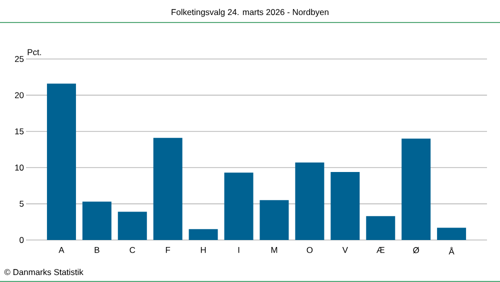  What do you see at coordinates (97, 250) in the screenshot?
I see `x-tick-label: B` at bounding box center [97, 250].